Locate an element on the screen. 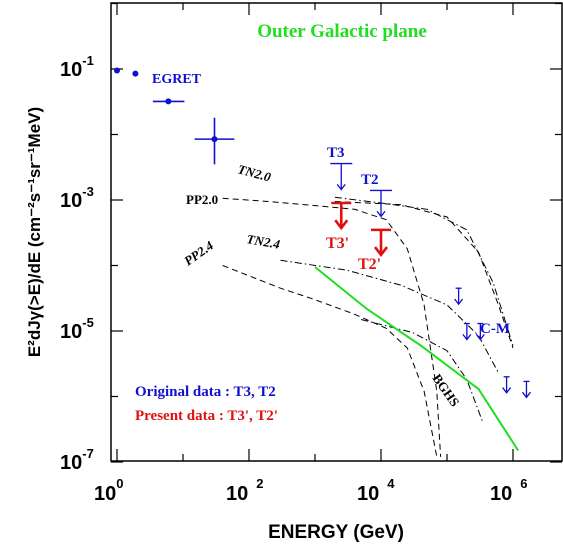 The image size is (563, 550). x-tick-label-0: 100 is located at coordinates (108, 490).